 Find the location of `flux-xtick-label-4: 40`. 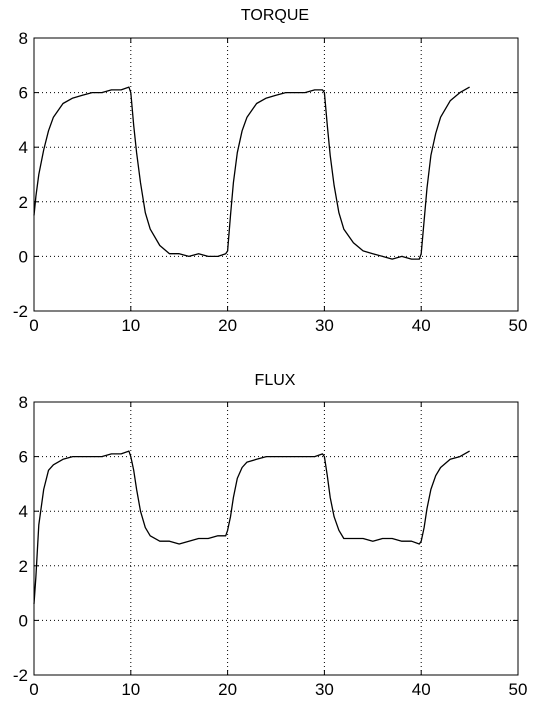

flux-xtick-label-4: 40 is located at coordinates (421, 689).